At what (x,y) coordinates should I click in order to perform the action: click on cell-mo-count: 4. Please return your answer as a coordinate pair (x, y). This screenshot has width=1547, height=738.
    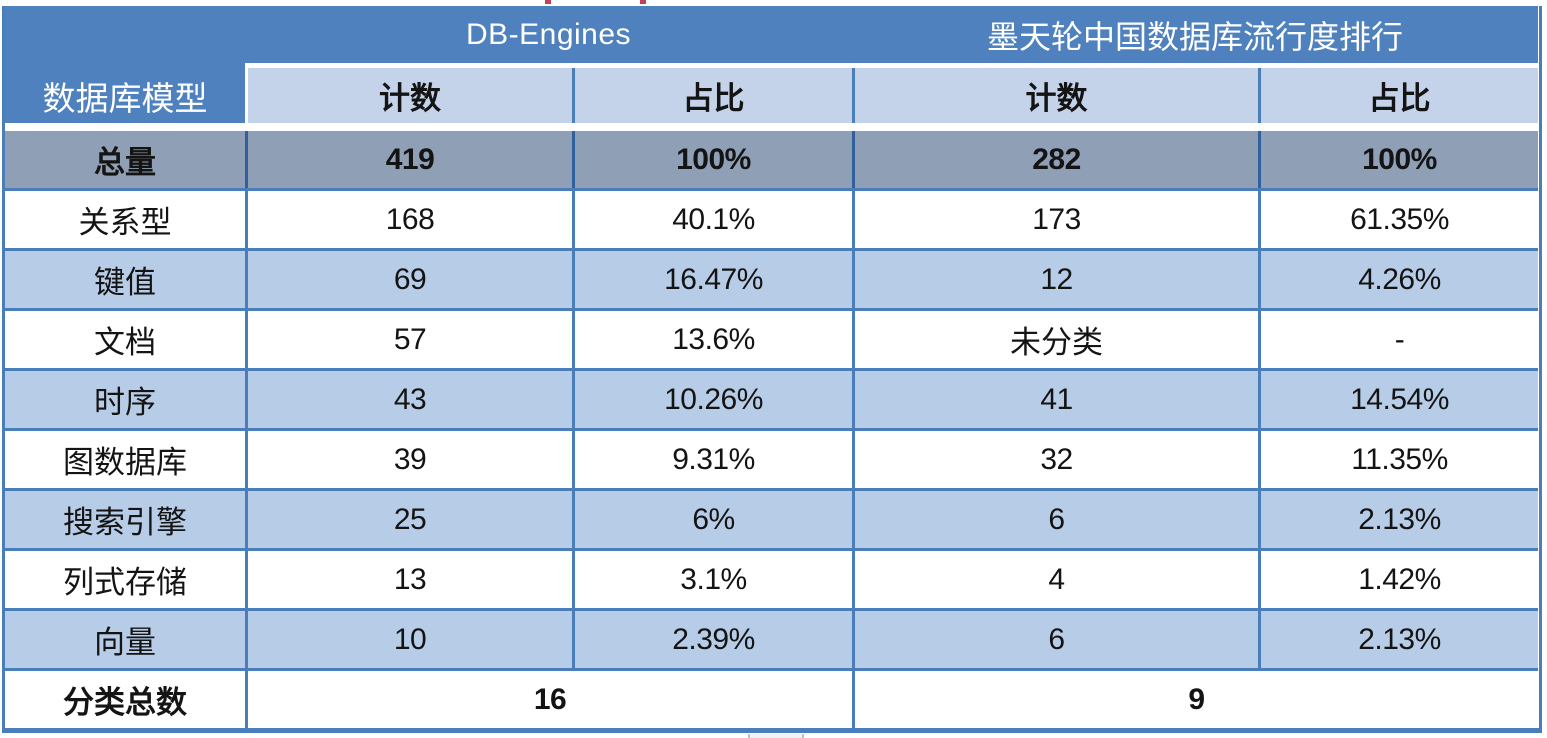
    Looking at the image, I should click on (1056, 579).